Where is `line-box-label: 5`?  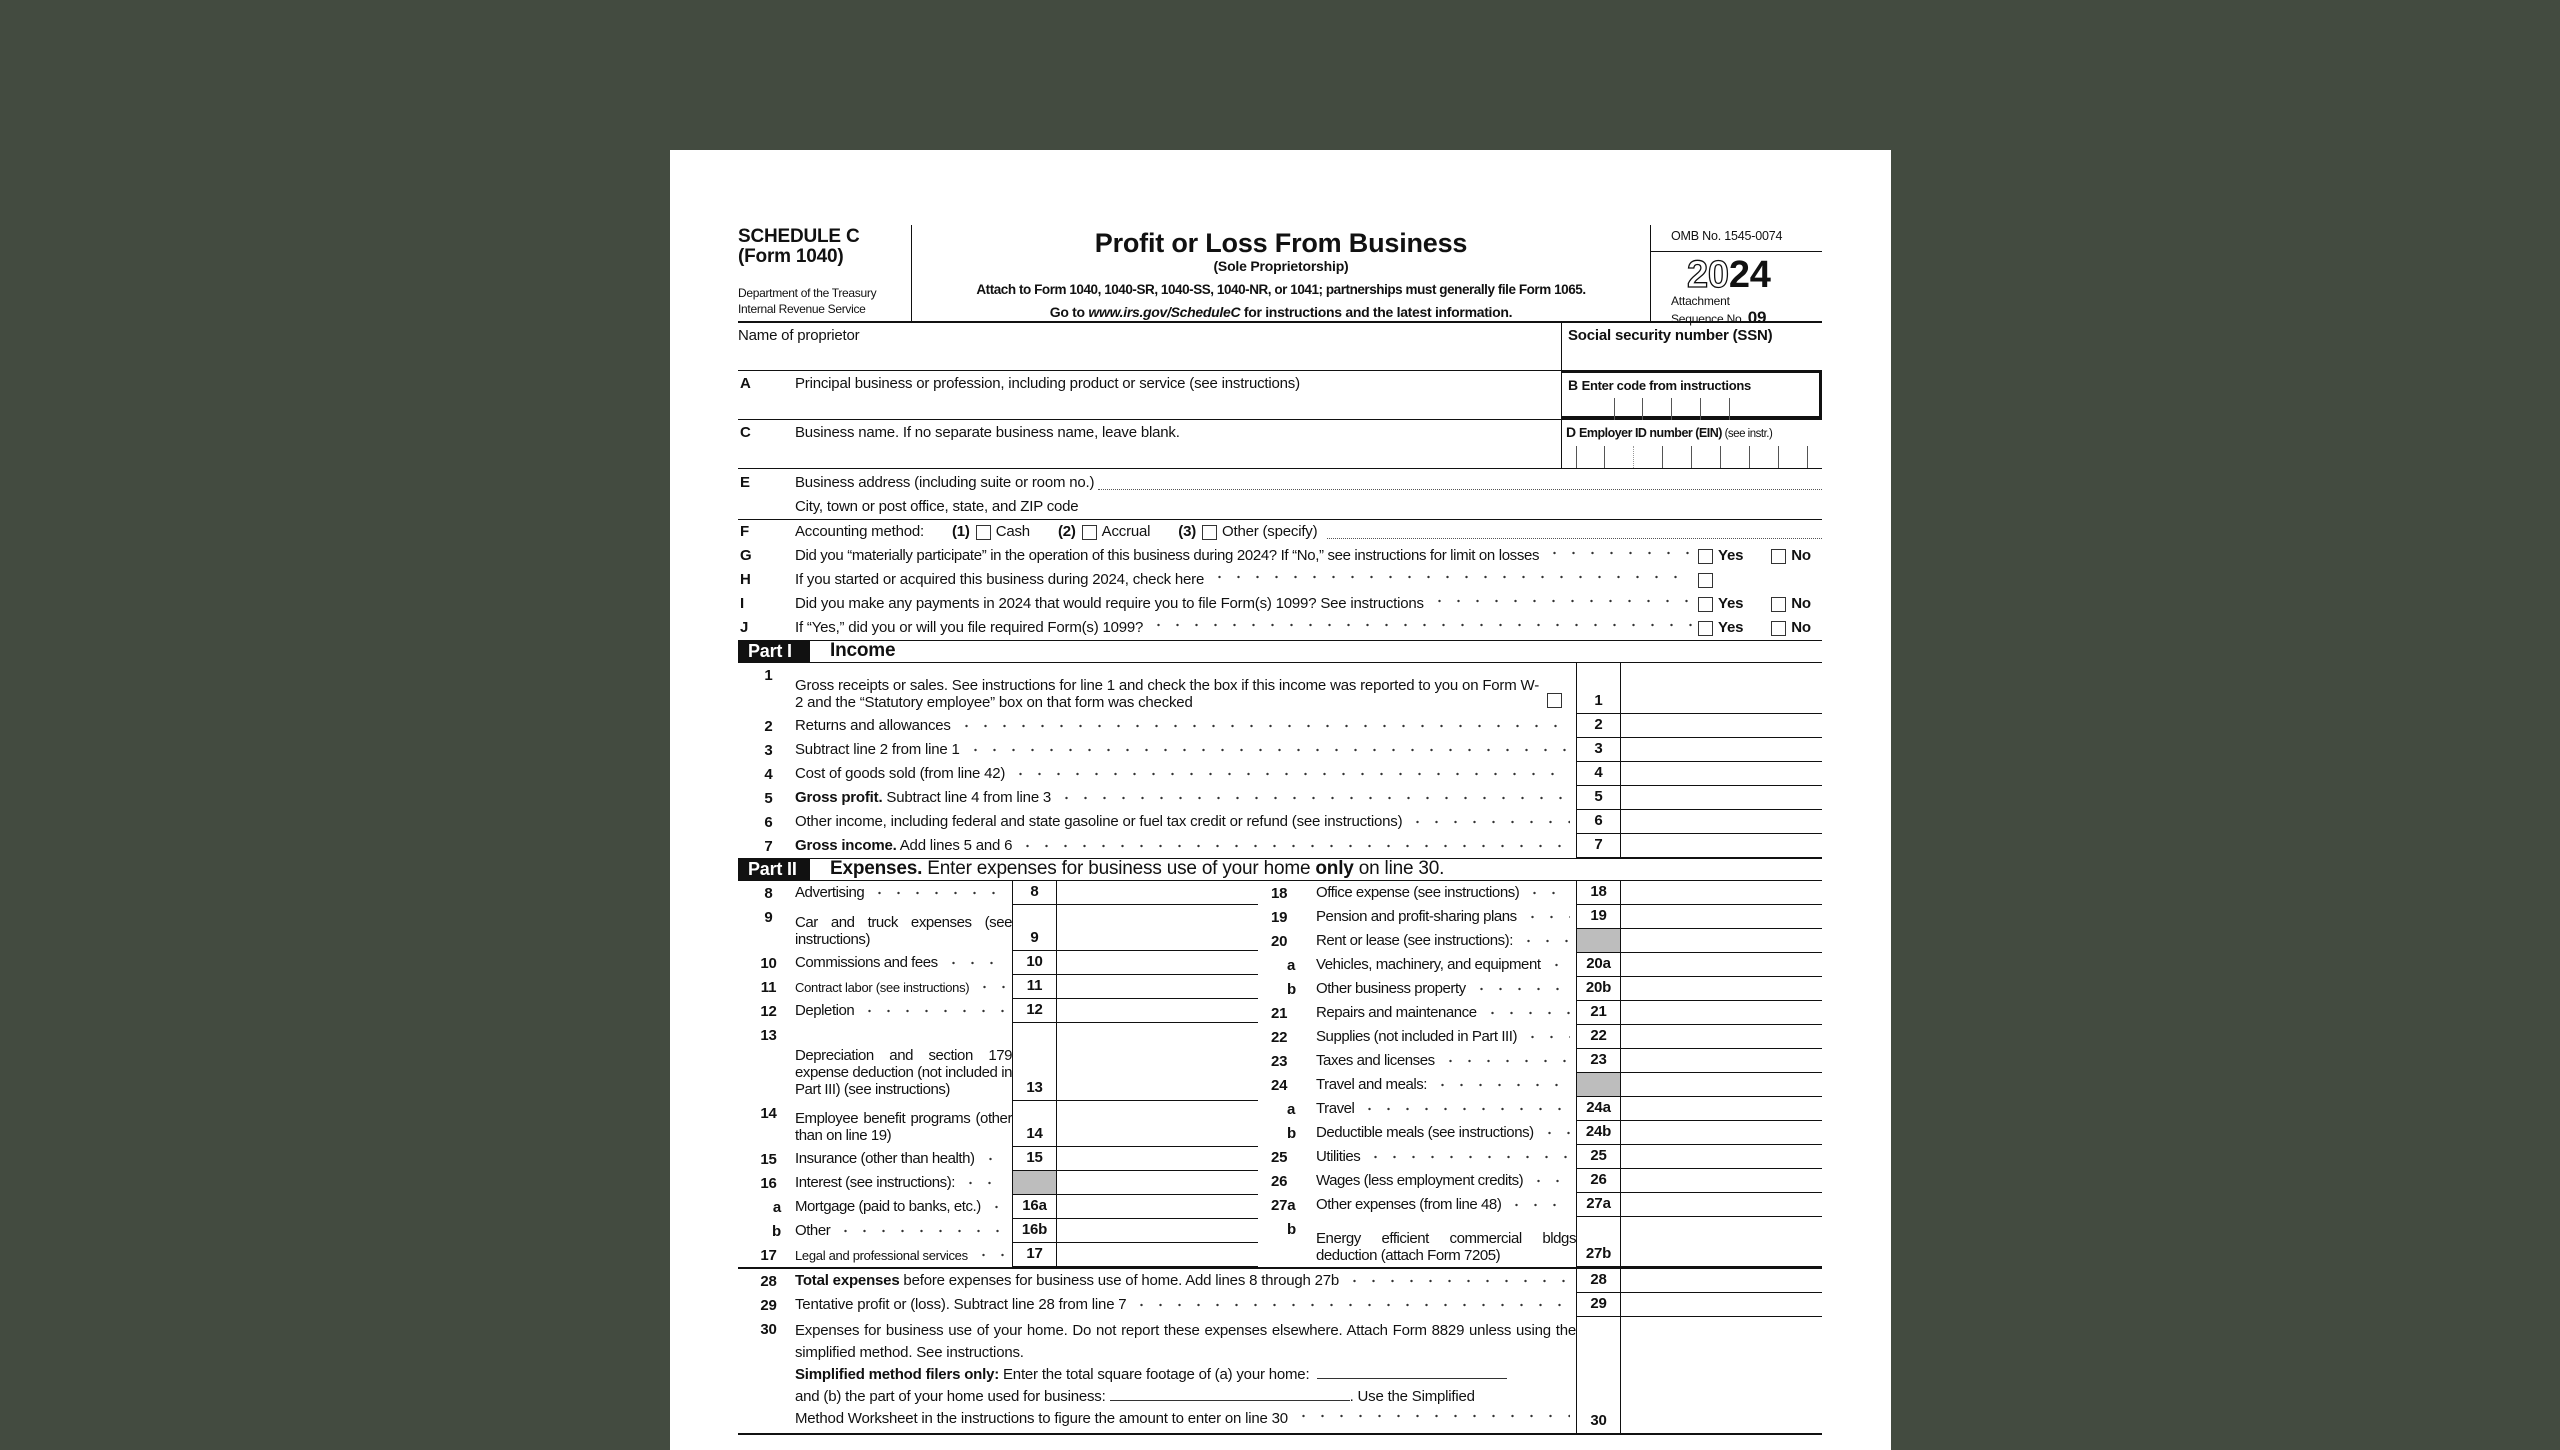
line-box-label: 5 is located at coordinates (1598, 798).